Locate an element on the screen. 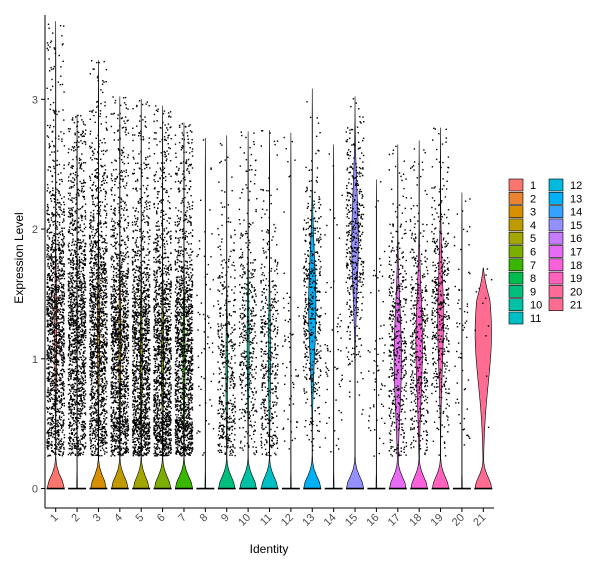  legend-label-21: 21 is located at coordinates (576, 306).